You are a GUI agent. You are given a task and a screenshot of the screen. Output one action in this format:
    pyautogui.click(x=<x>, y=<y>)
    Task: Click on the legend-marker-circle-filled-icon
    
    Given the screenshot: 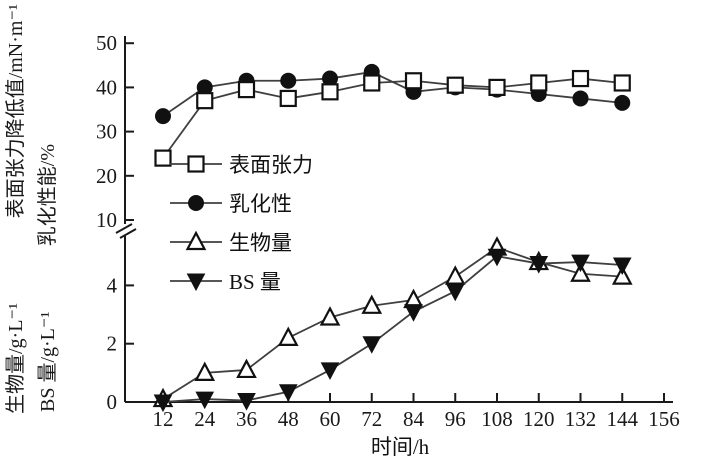 What is the action you would take?
    pyautogui.click(x=196, y=203)
    